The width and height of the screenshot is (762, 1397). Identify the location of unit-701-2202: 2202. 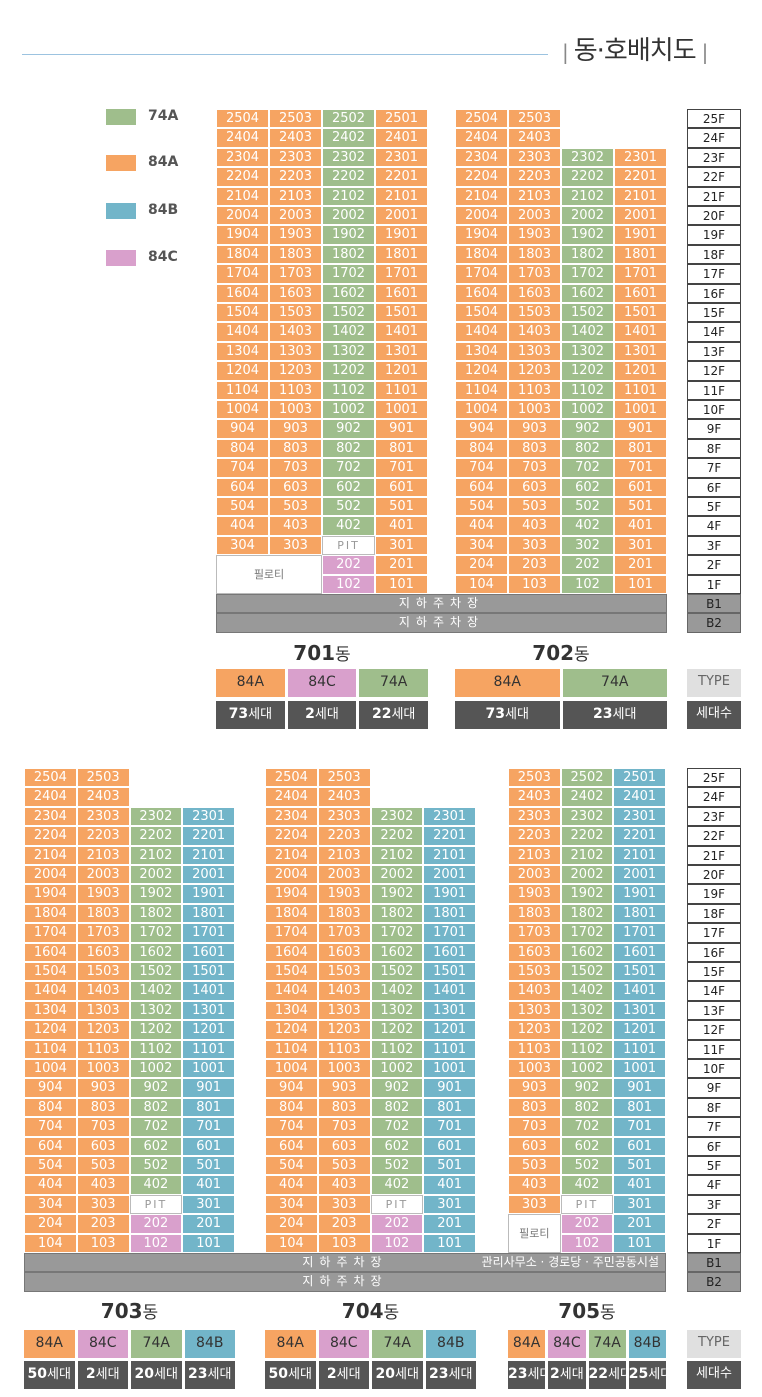
(348, 177).